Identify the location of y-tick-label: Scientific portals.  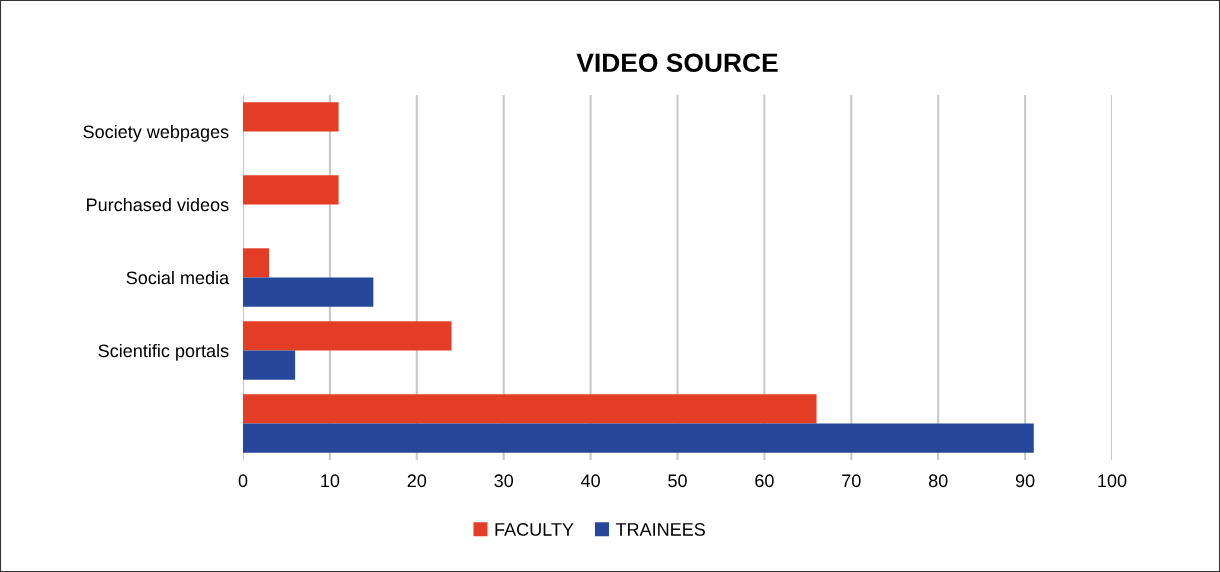
(163, 352).